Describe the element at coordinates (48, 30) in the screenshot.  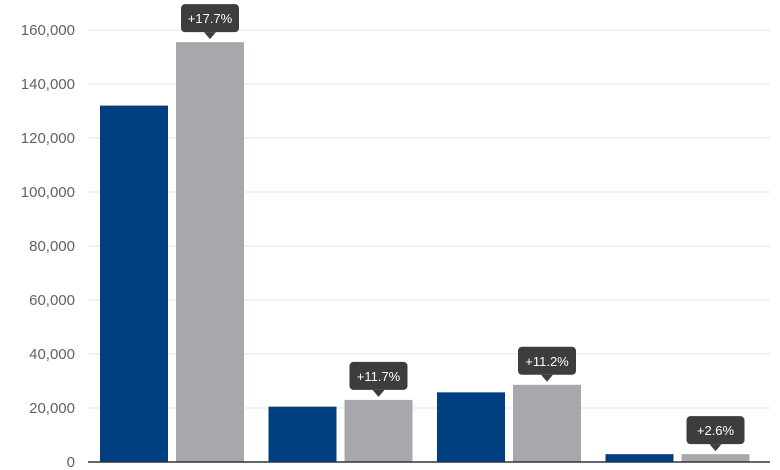
I see `y-tick-label: 160,000` at that location.